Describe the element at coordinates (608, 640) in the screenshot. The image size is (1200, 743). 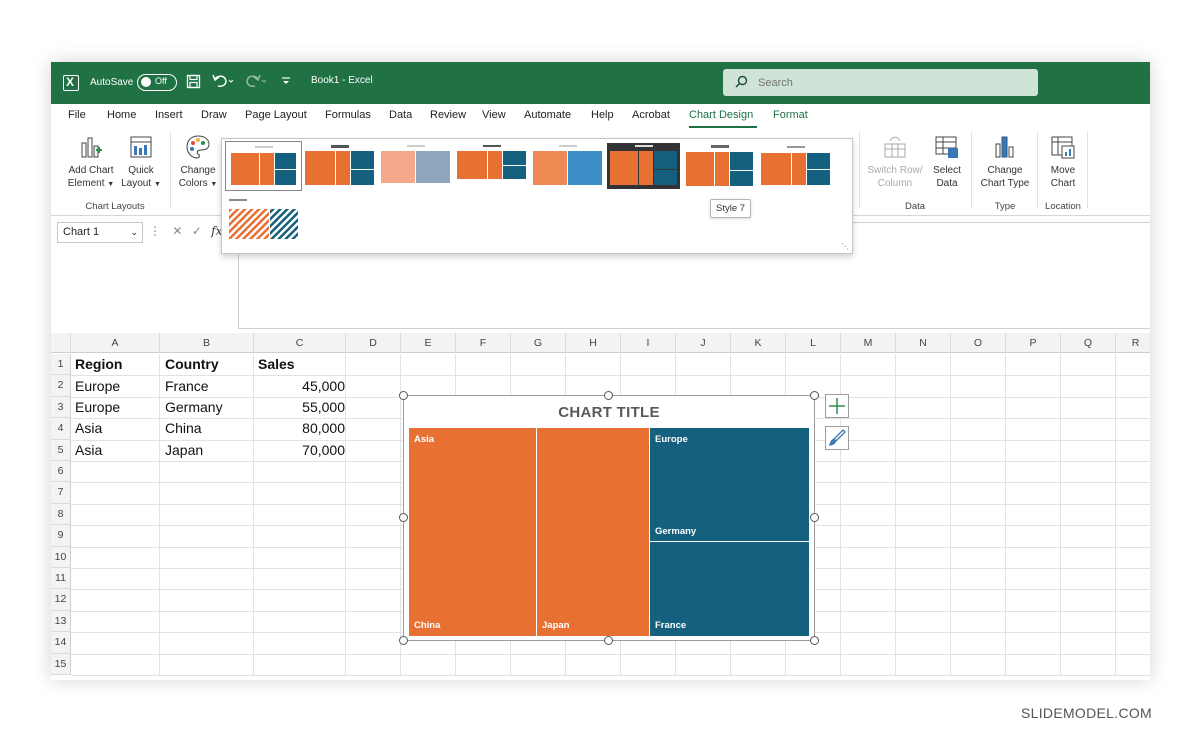
I see `resize-handle-bottom` at that location.